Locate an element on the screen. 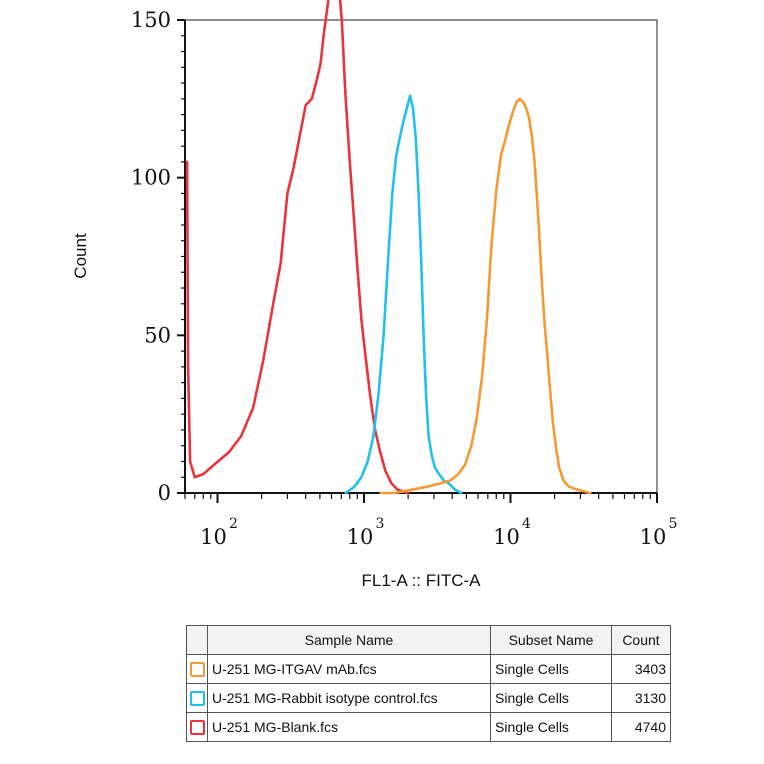  y-tick-label: 100 is located at coordinates (151, 178).